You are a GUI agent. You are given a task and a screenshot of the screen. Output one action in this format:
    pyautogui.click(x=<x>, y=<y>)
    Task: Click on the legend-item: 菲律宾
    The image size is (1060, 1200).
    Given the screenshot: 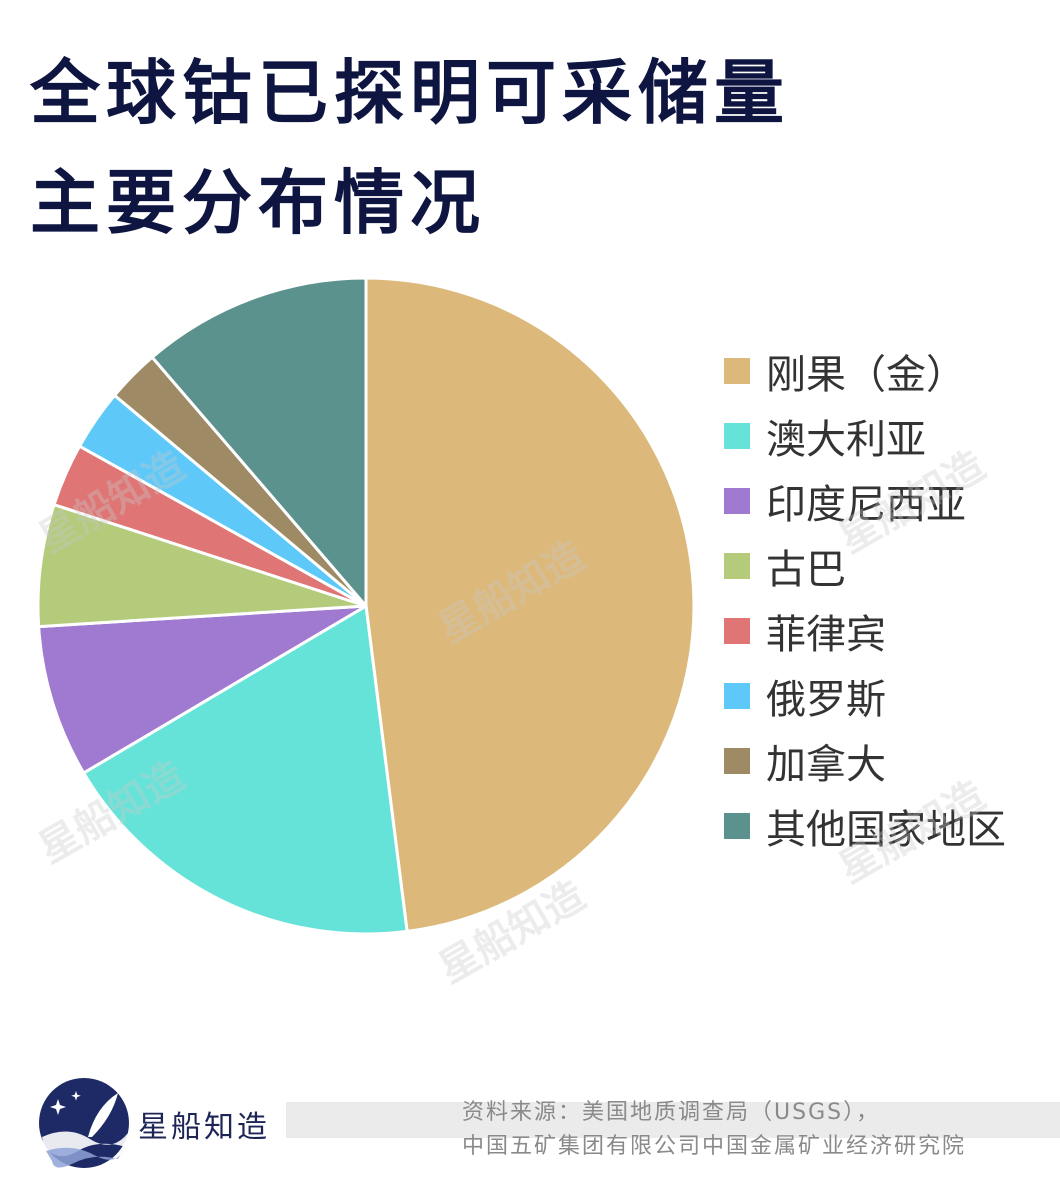 What is the action you would take?
    pyautogui.click(x=865, y=630)
    